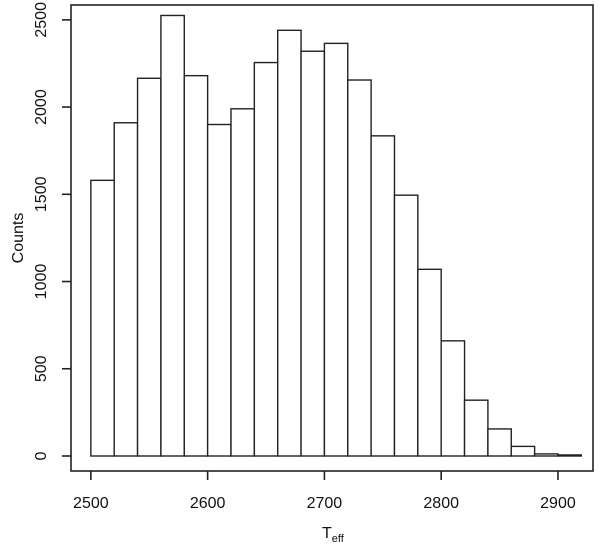  What do you see at coordinates (558, 503) in the screenshot?
I see `x-axis-tick-label: 2900` at bounding box center [558, 503].